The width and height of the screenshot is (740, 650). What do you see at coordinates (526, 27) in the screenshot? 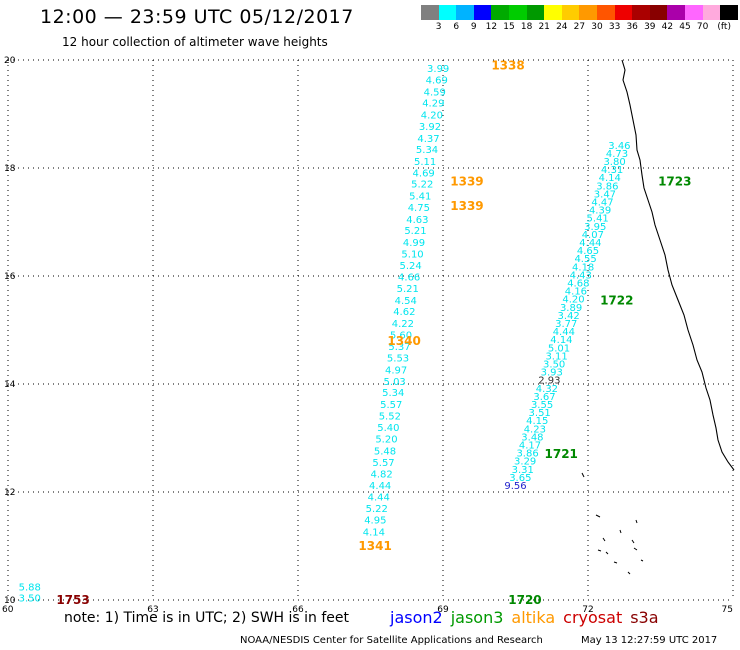
I see `colorbar-label: 18` at bounding box center [526, 27].